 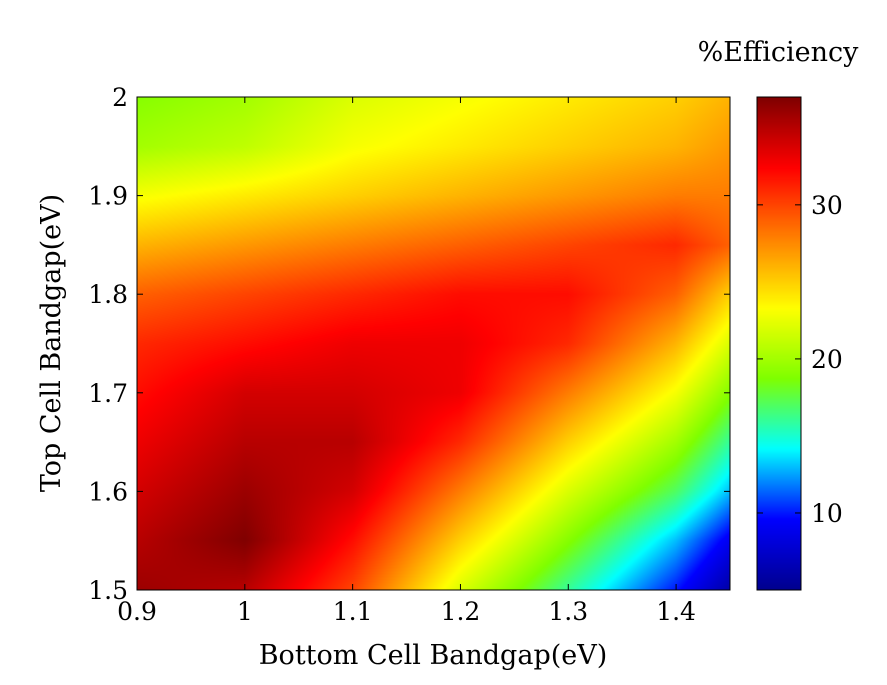 I want to click on y-tick-label: 1.6, so click(x=108, y=491).